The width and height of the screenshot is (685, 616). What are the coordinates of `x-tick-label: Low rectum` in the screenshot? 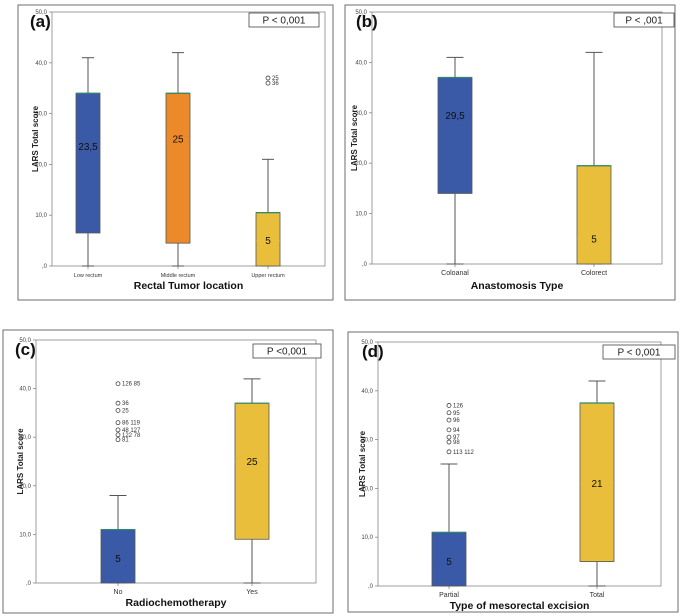 It's located at (88, 276).